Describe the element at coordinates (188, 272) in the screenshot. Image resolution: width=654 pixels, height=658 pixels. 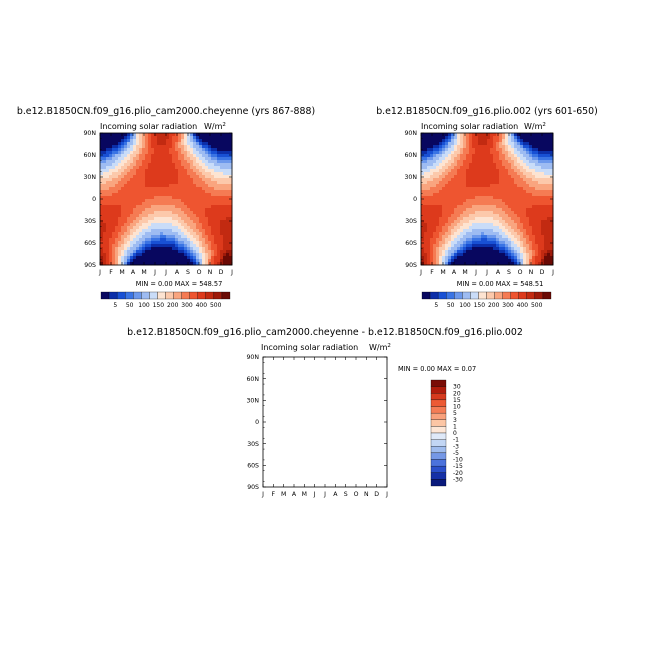
I see `x-tick-label: S` at that location.